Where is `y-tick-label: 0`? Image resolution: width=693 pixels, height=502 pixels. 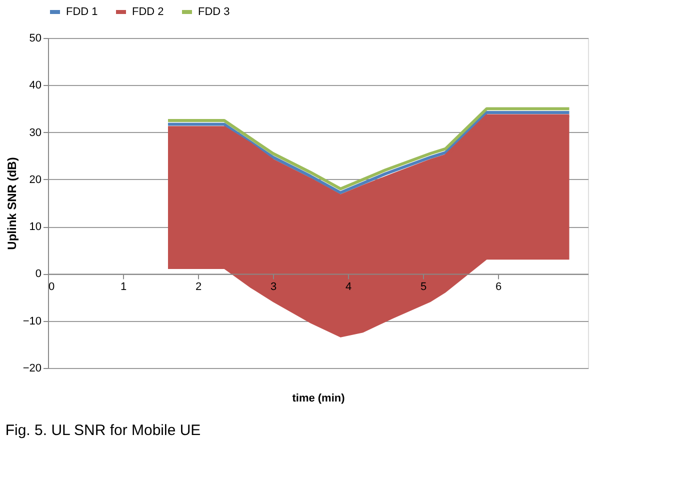 y-tick-label: 0 is located at coordinates (38, 274).